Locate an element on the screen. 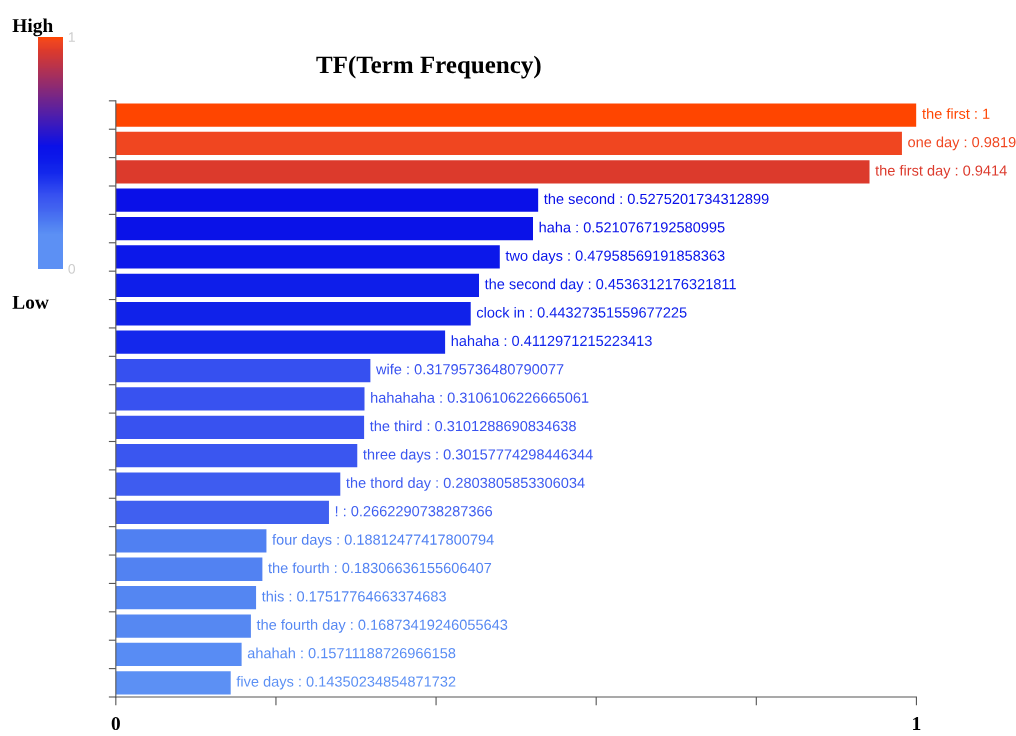 This screenshot has width=1016, height=736. chart-title: TF(Term Frequency) is located at coordinates (428, 67).